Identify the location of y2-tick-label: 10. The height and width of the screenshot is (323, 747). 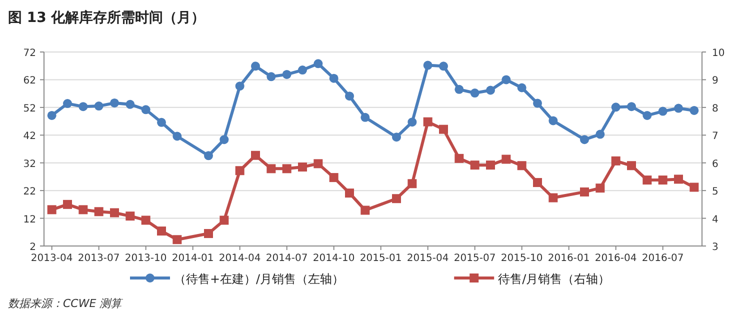
(718, 53).